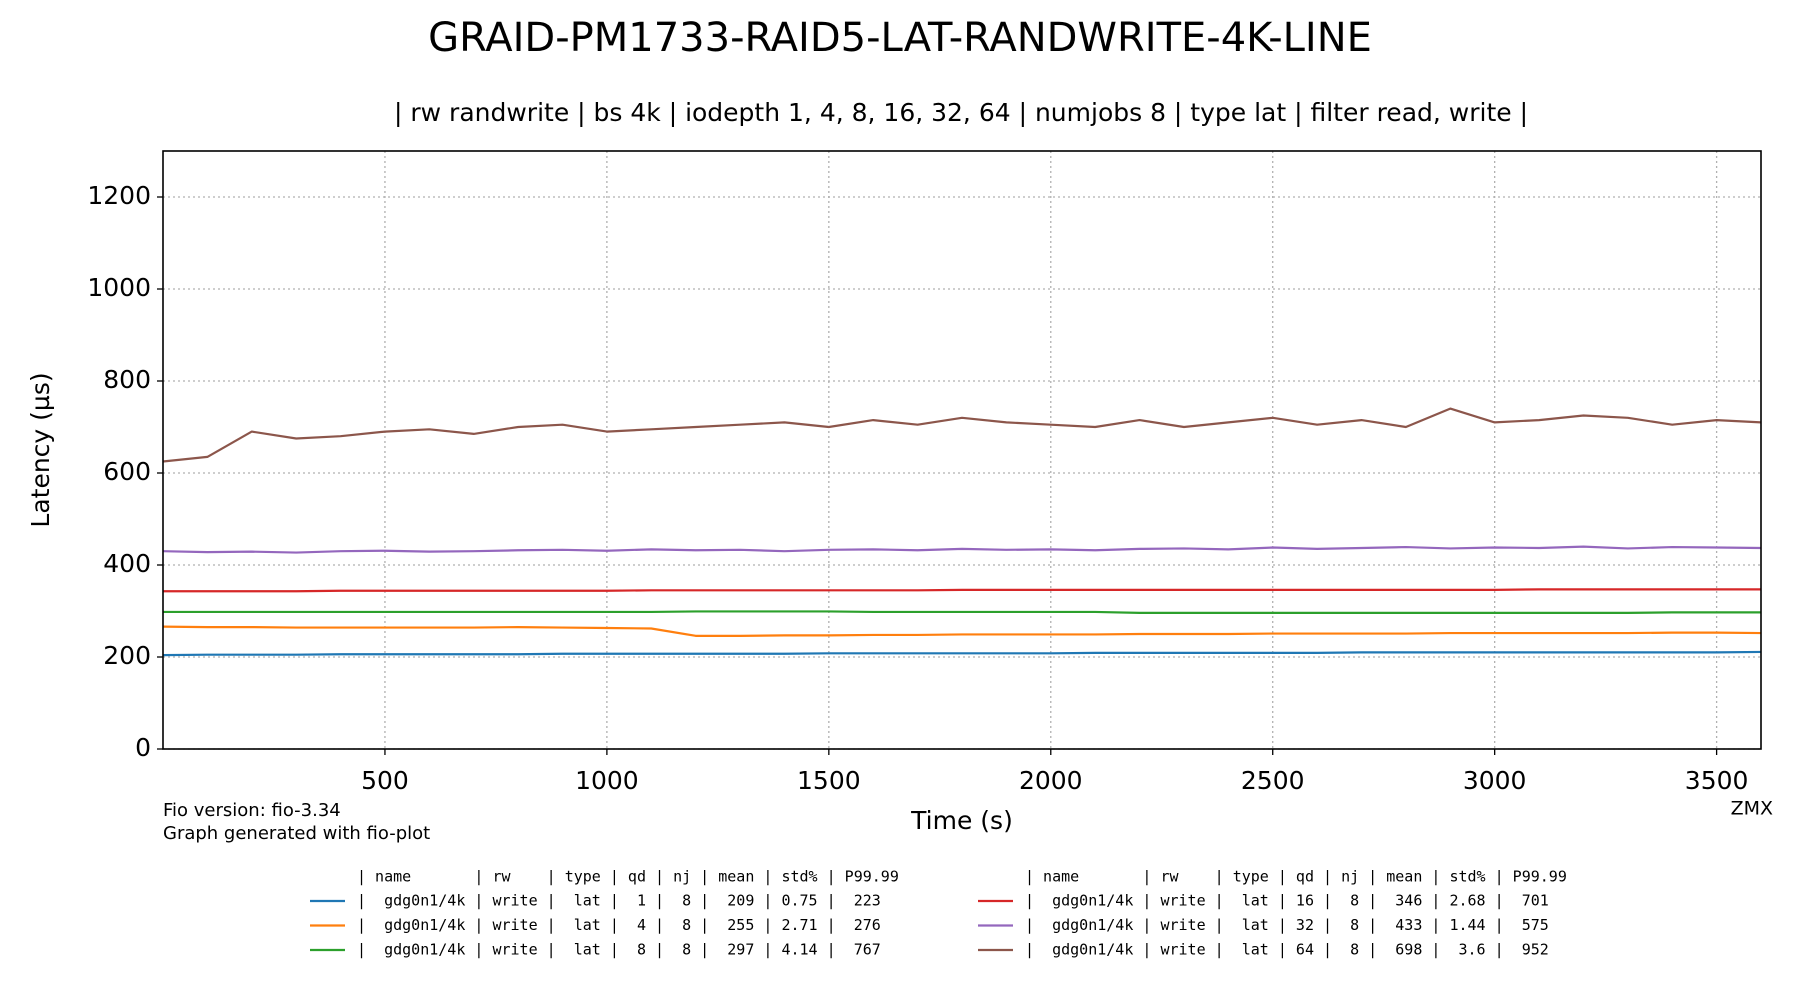 The height and width of the screenshot is (1000, 1800). What do you see at coordinates (127, 471) in the screenshot?
I see `y-tick-label: 600` at bounding box center [127, 471].